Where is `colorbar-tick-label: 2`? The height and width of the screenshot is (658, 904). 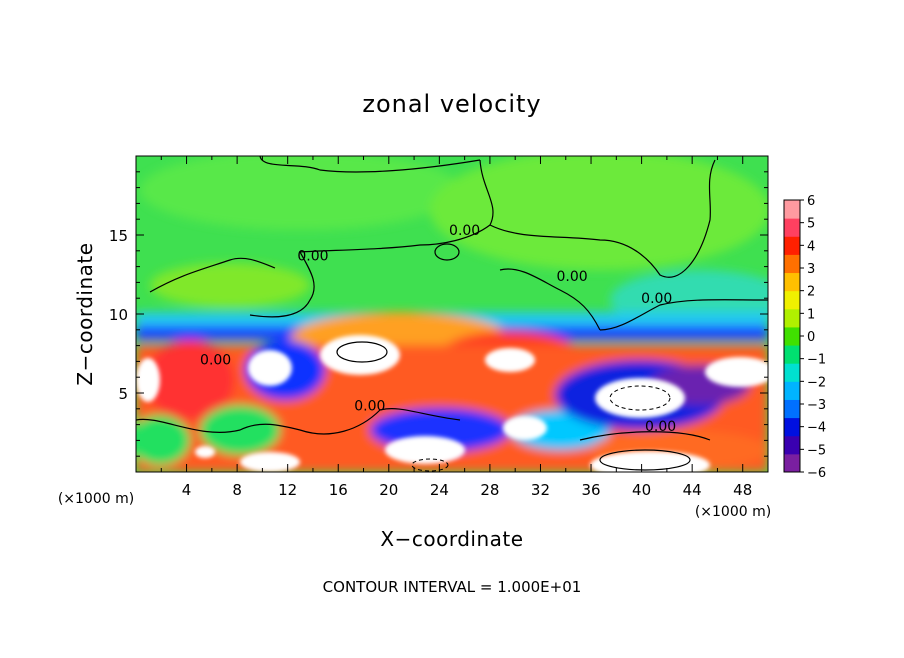
colorbar-tick-label: 2 is located at coordinates (811, 292).